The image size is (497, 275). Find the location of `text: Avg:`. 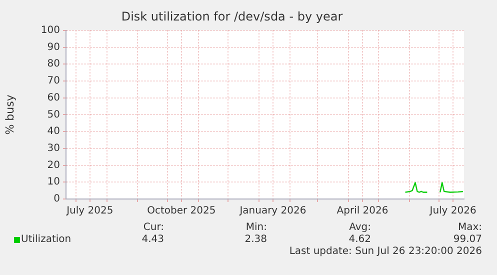

text: Avg: is located at coordinates (360, 227).